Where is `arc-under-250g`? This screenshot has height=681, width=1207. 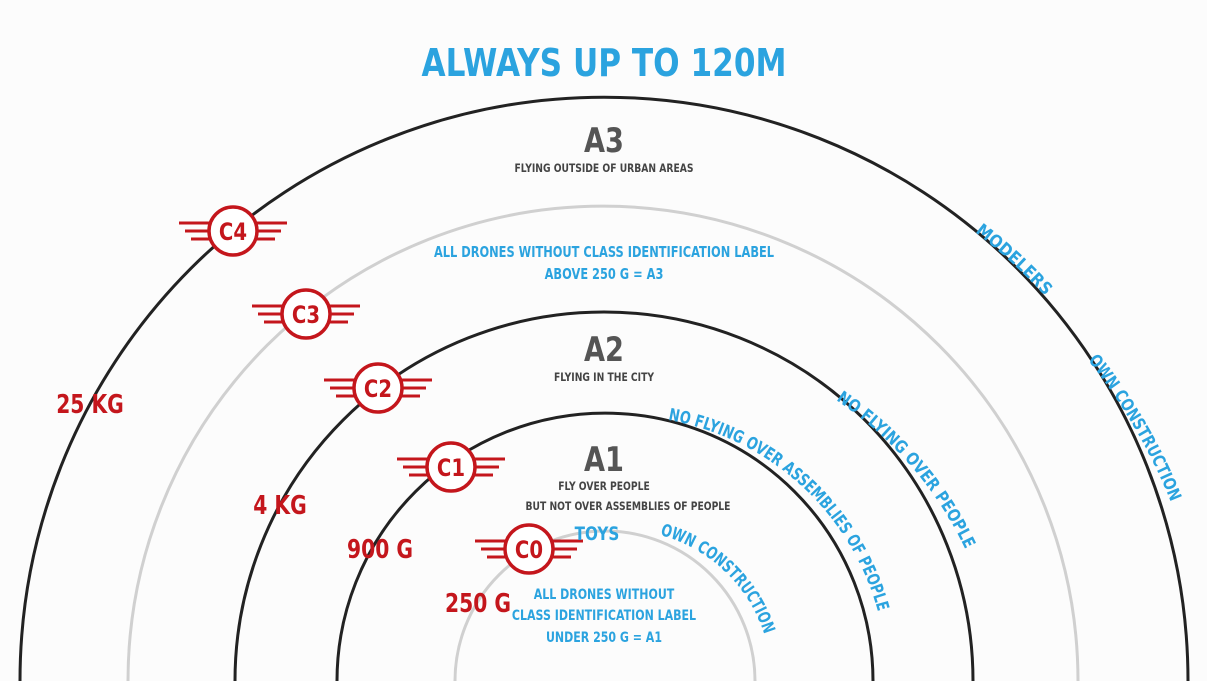 arc-under-250g is located at coordinates (605, 605).